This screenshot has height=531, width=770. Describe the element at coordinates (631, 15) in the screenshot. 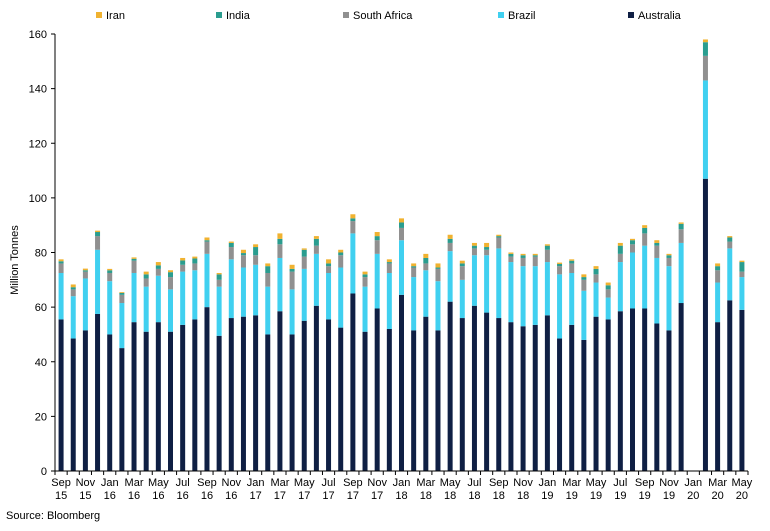

I see `legend-swatch` at that location.